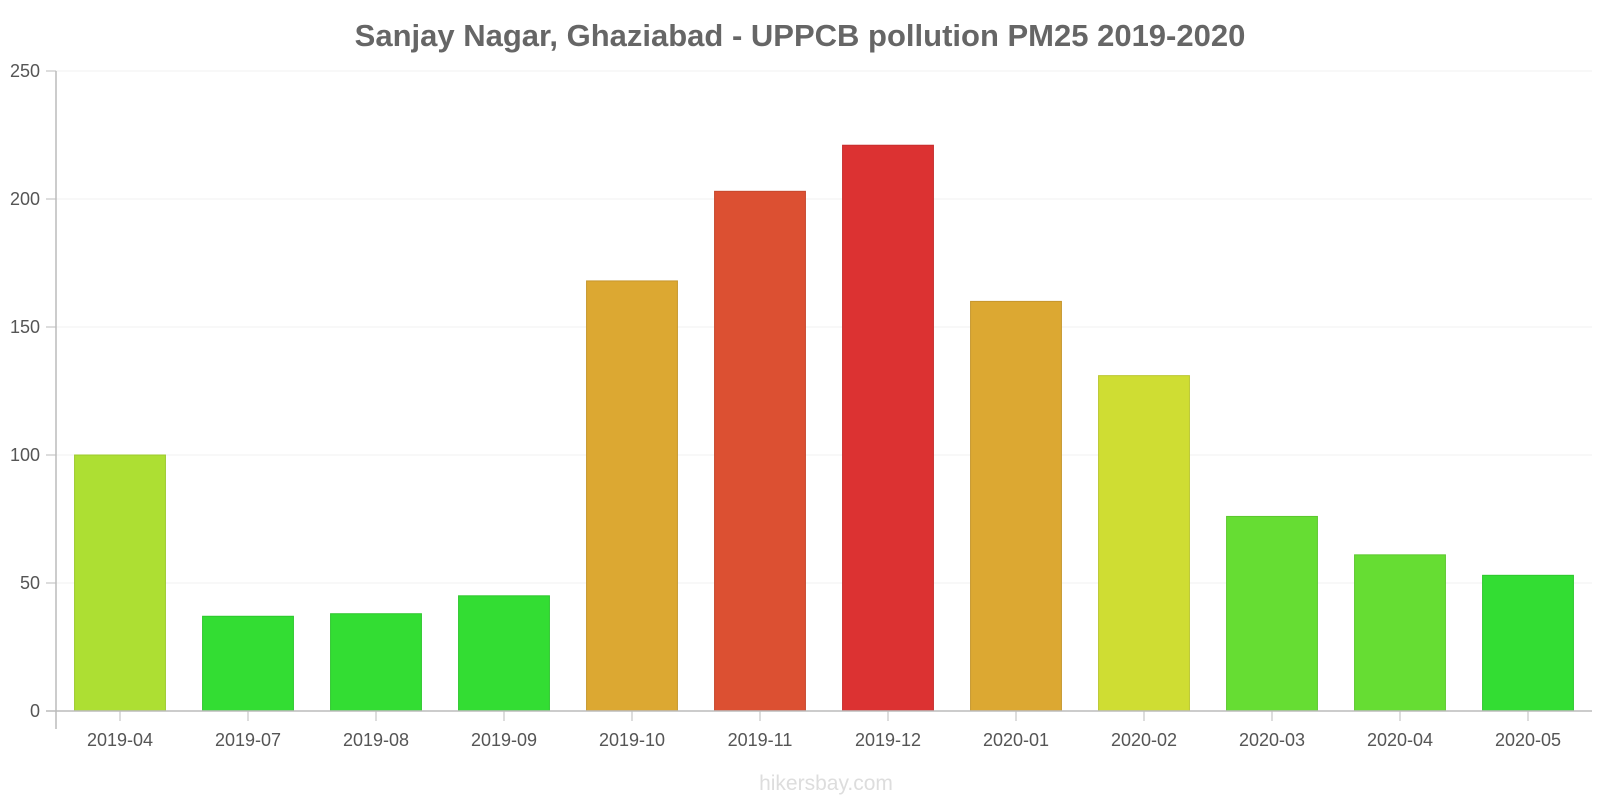  Describe the element at coordinates (504, 740) in the screenshot. I see `x-tick-label: 2019-09` at that location.